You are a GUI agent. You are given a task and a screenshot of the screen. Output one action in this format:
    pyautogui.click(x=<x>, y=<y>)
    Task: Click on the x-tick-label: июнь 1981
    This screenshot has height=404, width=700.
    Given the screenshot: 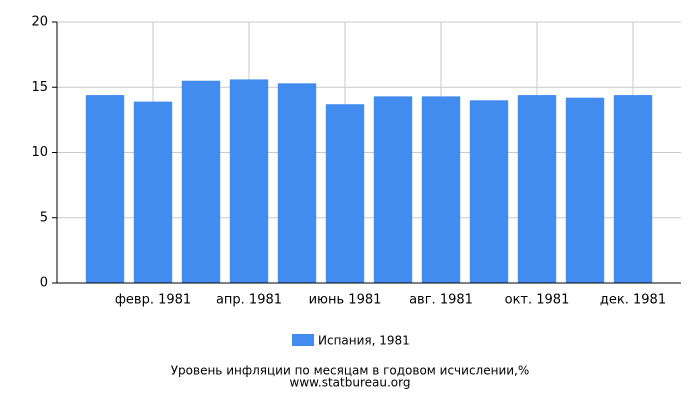 What is the action you would take?
    pyautogui.click(x=345, y=300)
    